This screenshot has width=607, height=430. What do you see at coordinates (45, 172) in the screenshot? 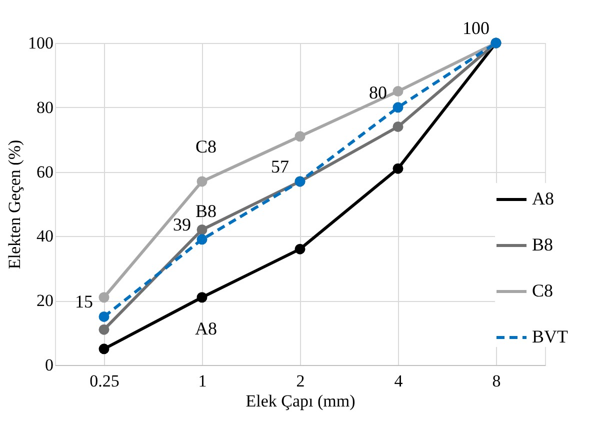
I see `y-tick-label: 60` at bounding box center [45, 172].